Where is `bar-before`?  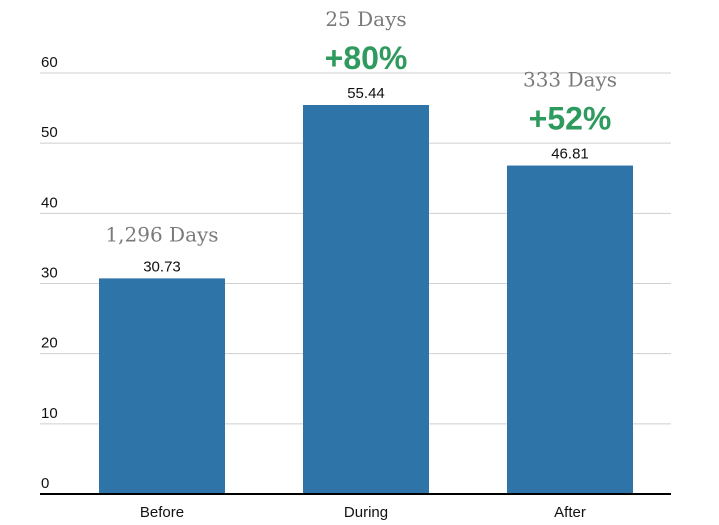 bar-before is located at coordinates (162, 386).